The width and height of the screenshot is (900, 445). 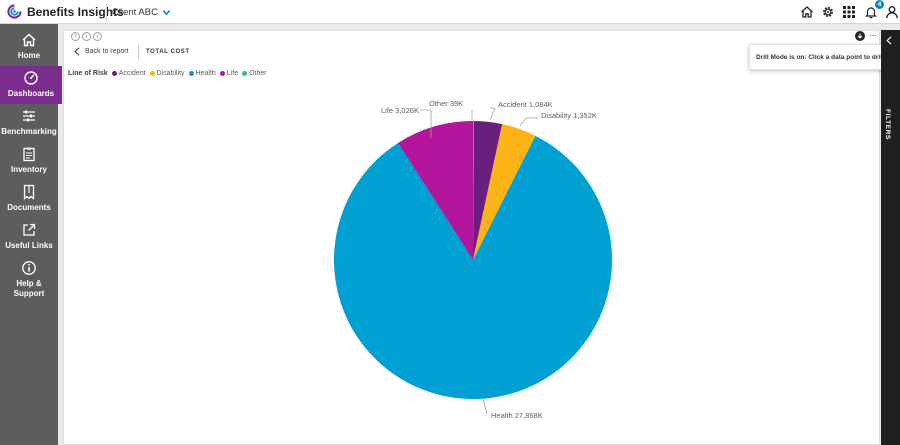 I want to click on client-label: Client ABC, so click(x=135, y=12).